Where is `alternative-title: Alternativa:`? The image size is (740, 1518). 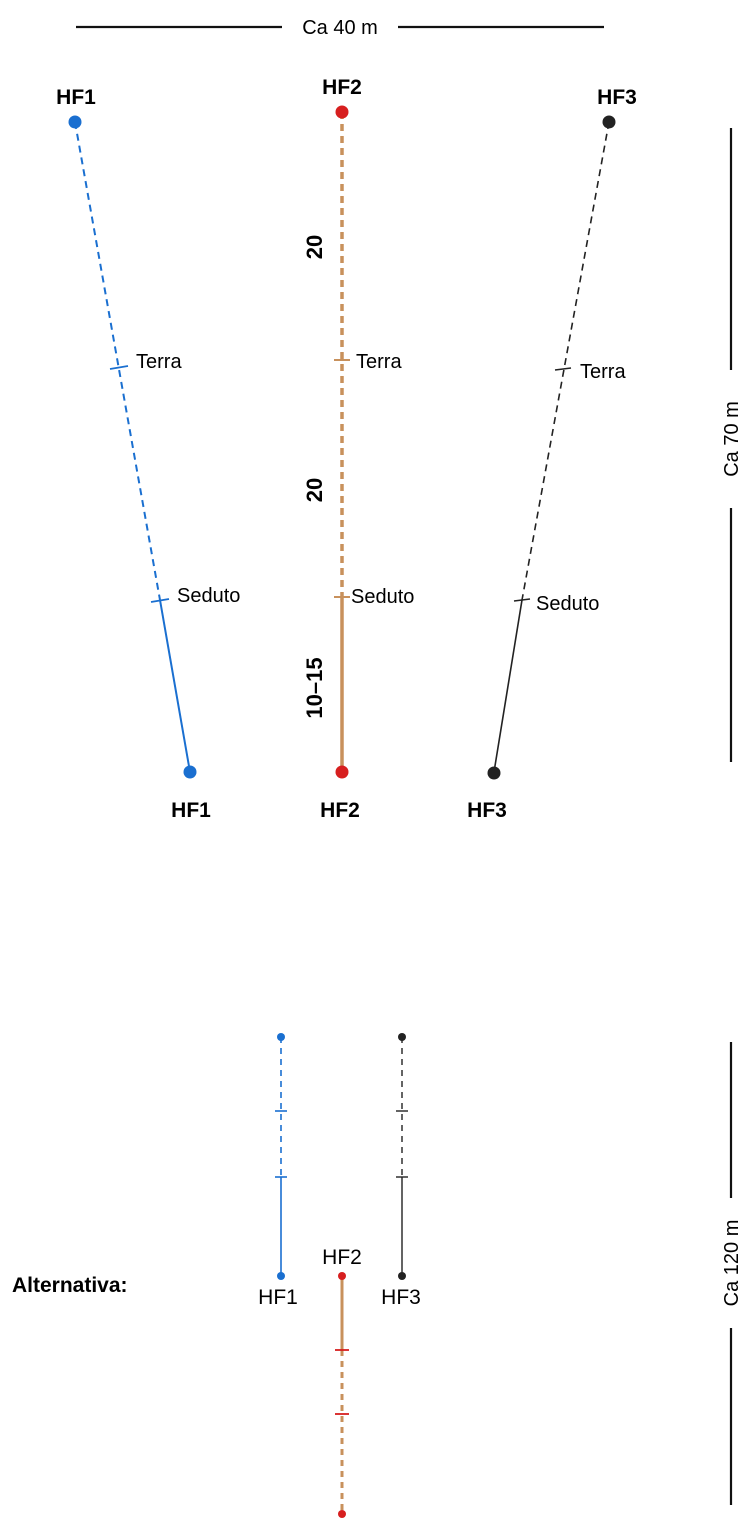
alternative-title: Alternativa: is located at coordinates (70, 1285).